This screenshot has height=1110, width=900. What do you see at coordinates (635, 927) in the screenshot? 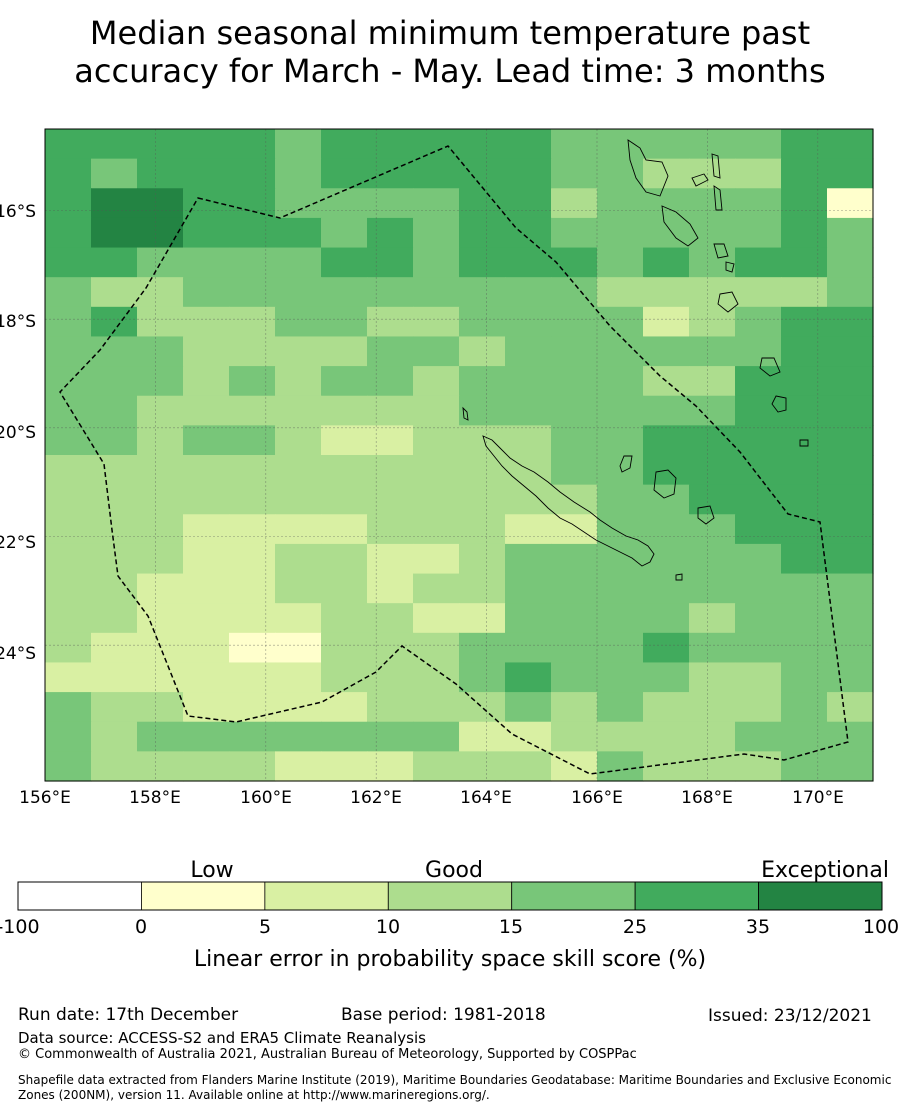
I see `colorbar-tick-25: 25` at bounding box center [635, 927].